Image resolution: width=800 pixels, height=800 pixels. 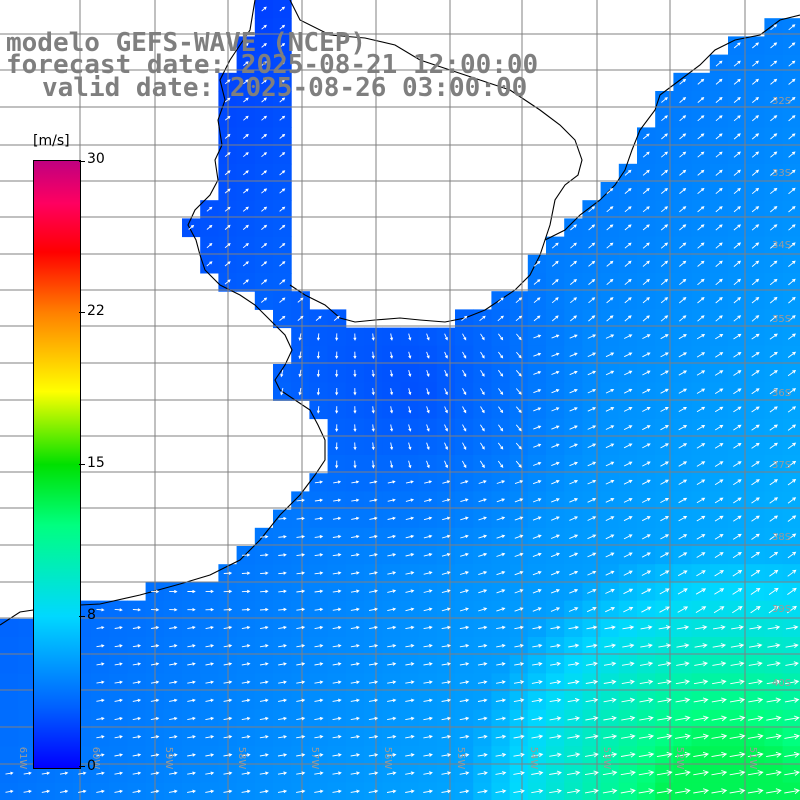 What do you see at coordinates (91, 766) in the screenshot?
I see `colorbar-tick-0: 0` at bounding box center [91, 766].